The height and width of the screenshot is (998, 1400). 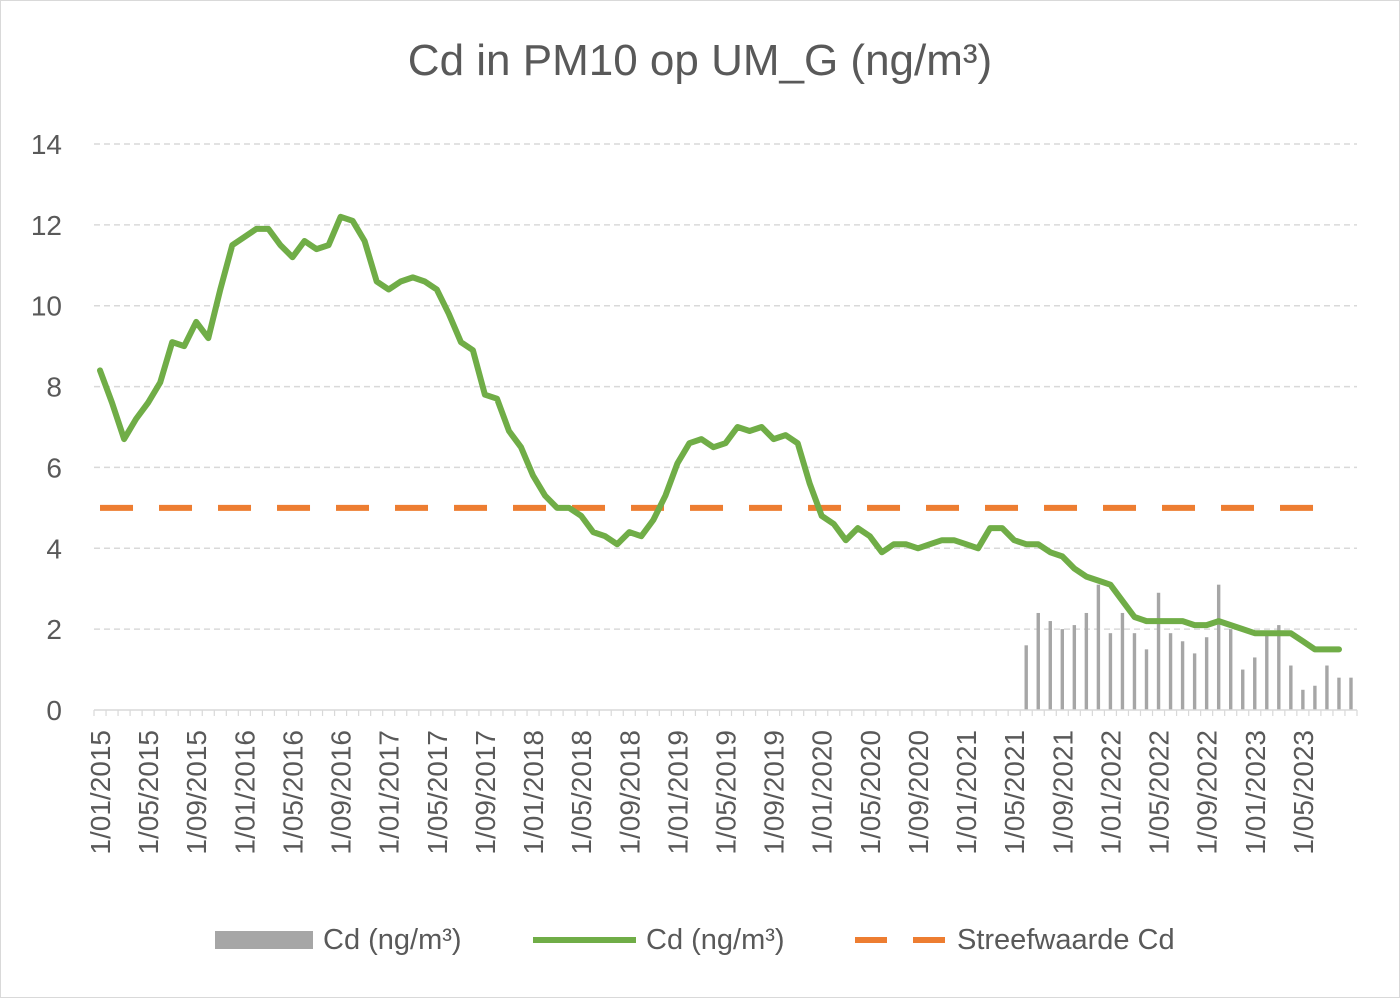 I want to click on x-tick-label: 1/05/2023, so click(x=1303, y=792).